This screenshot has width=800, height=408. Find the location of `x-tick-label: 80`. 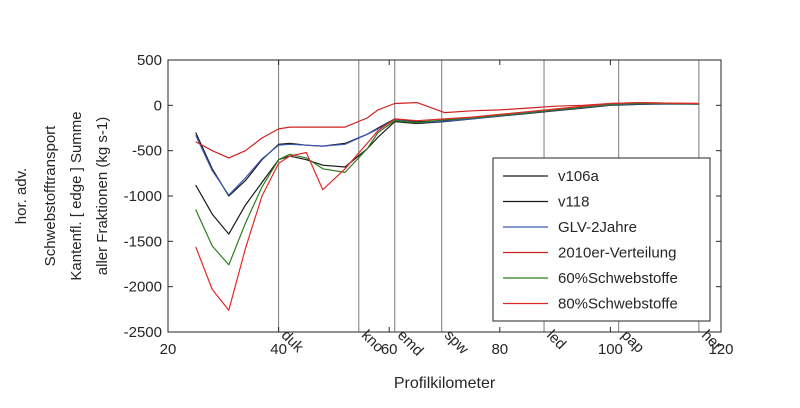

x-tick-label: 80 is located at coordinates (499, 349).